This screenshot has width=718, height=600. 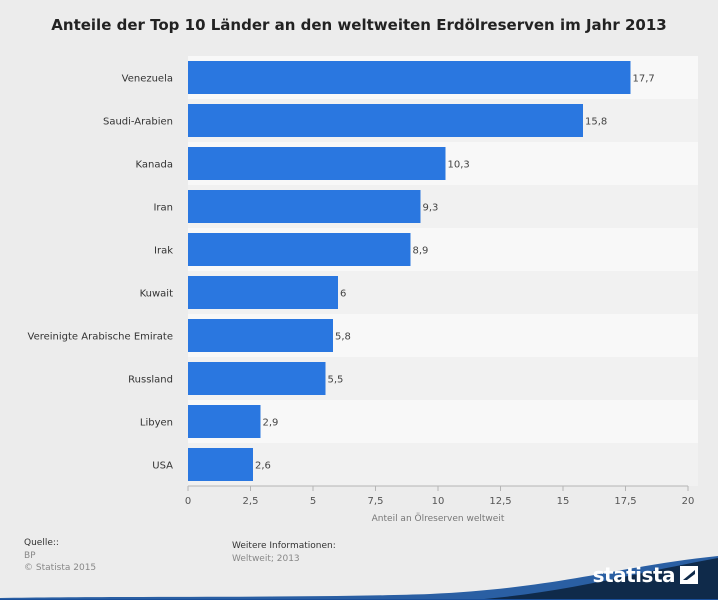 What do you see at coordinates (251, 501) in the screenshot?
I see `x-tick-label: 2,5` at bounding box center [251, 501].